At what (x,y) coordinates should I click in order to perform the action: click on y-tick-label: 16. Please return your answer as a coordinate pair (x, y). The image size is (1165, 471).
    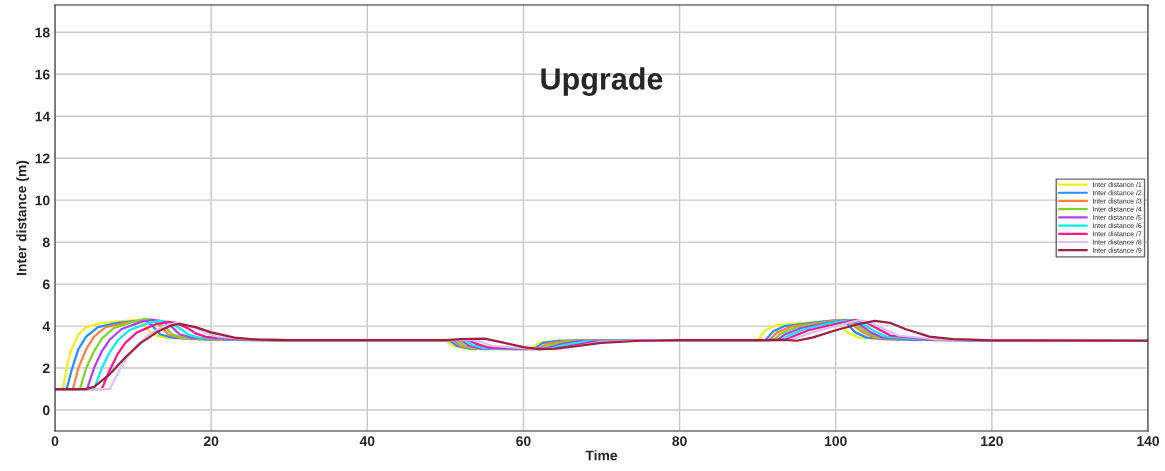
    Looking at the image, I should click on (42, 74).